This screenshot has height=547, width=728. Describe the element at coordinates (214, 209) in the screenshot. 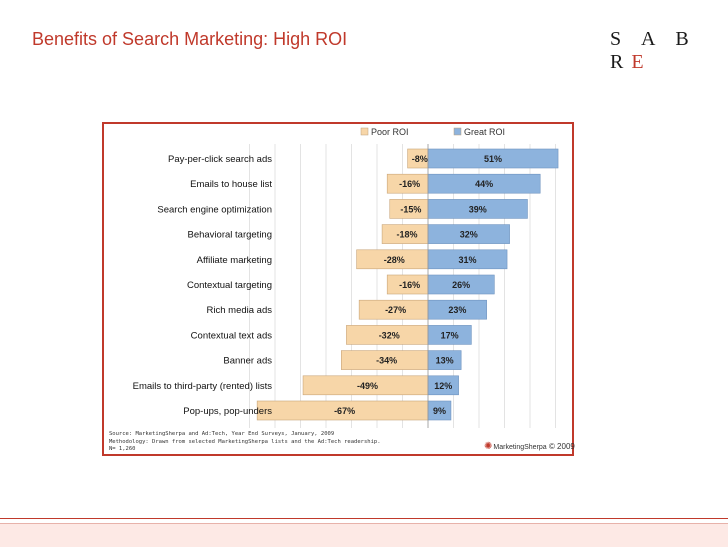

I see `category-label: Search engine optimization` at that location.